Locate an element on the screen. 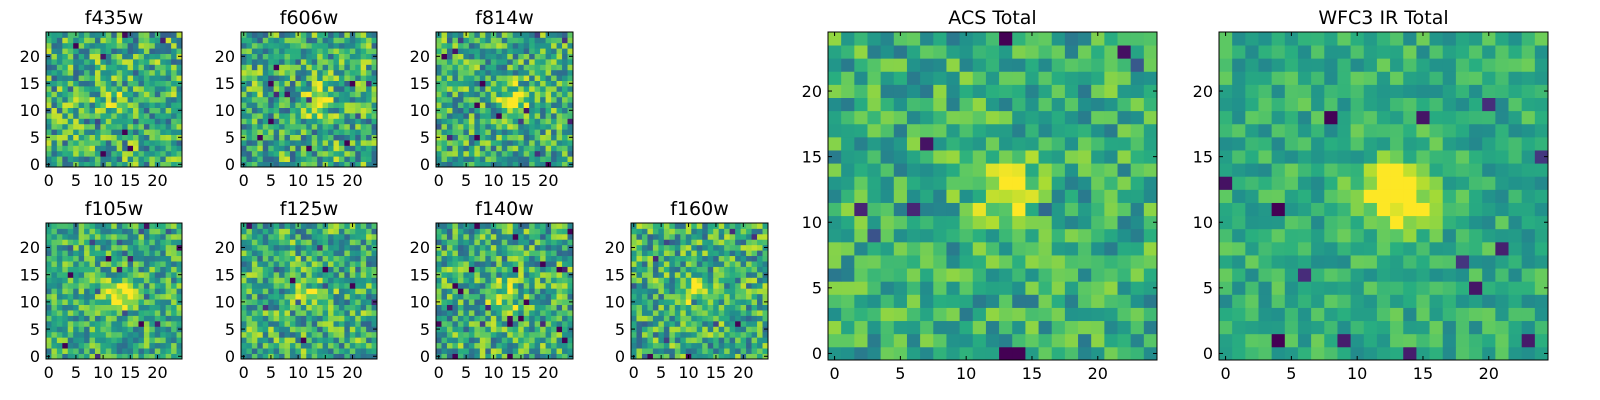  x-tick-label: 5 is located at coordinates (271, 372).